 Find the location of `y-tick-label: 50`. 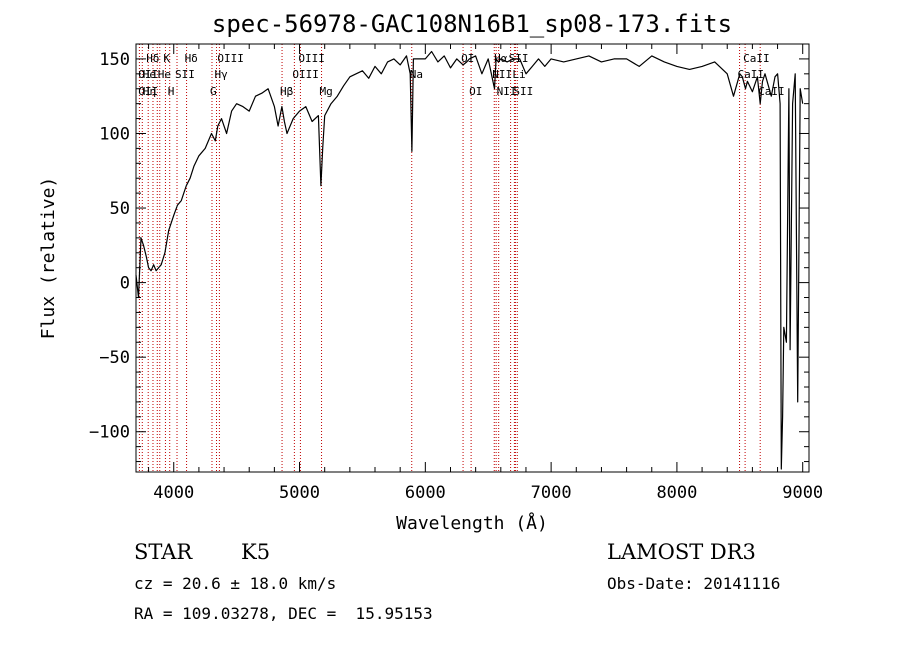

y-tick-label: 50 is located at coordinates (120, 209).